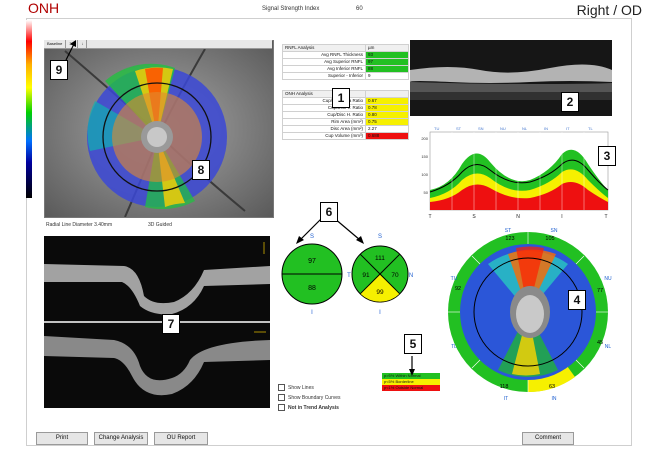 Image resolution: width=656 pixels, height=456 pixels. What do you see at coordinates (62, 438) in the screenshot?
I see `print-button: Print` at bounding box center [62, 438].